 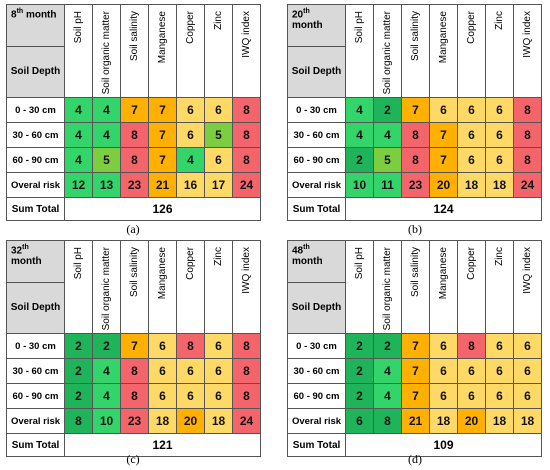 I want to click on table-row: 60 - 90 cm 2 5 8 7 6 6 8, so click(x=414, y=160).